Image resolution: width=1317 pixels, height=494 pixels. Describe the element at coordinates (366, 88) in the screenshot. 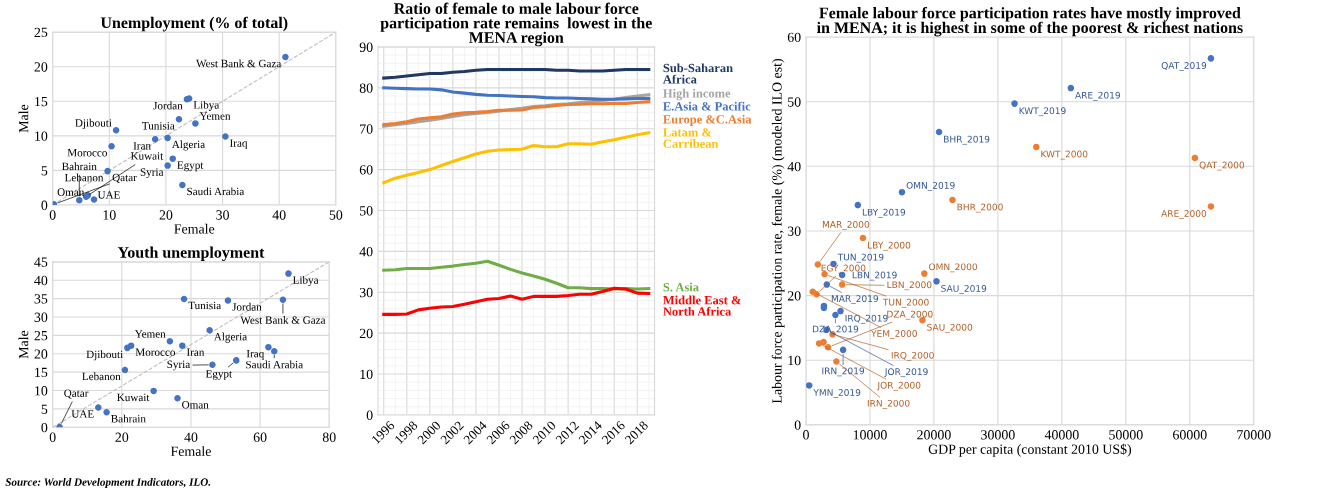

I see `y-tick-label: 80` at that location.